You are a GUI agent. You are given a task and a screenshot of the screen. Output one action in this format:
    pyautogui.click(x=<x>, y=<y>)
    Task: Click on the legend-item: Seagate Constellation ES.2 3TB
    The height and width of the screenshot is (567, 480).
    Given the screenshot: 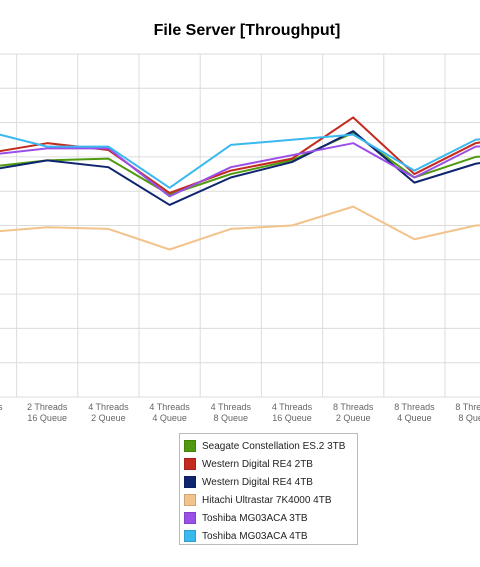 What is the action you would take?
    pyautogui.click(x=270, y=446)
    